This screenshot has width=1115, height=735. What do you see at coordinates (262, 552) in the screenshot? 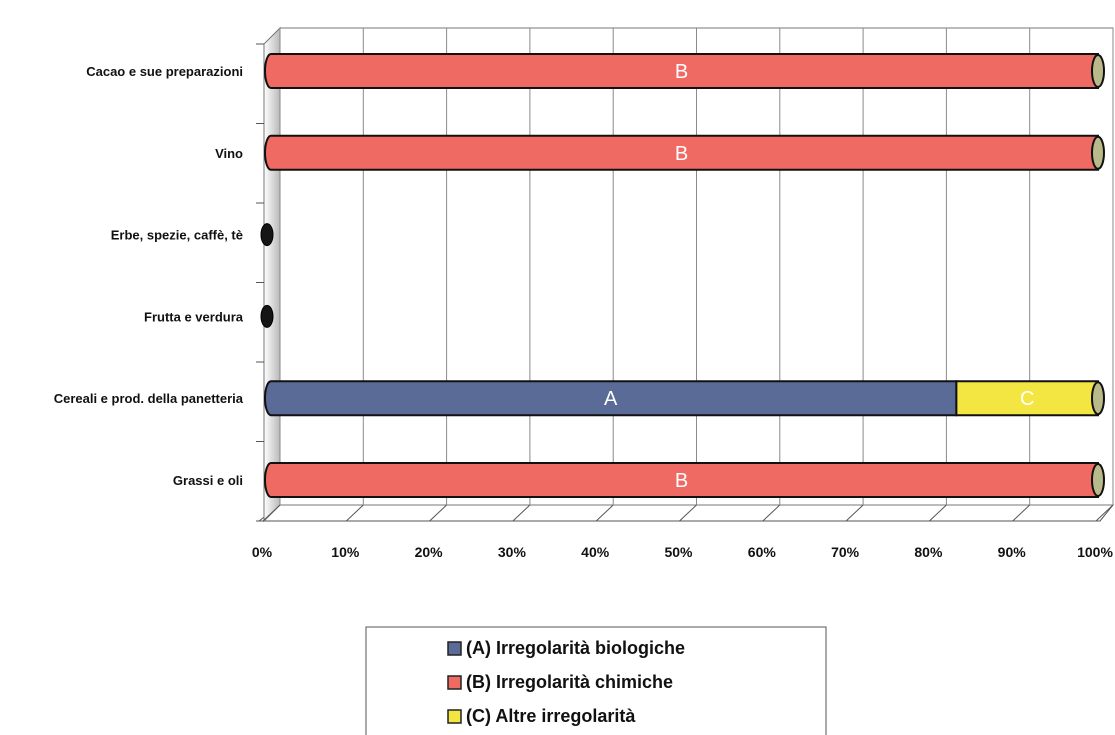
I see `x-tick-label-0: 0%` at bounding box center [262, 552].